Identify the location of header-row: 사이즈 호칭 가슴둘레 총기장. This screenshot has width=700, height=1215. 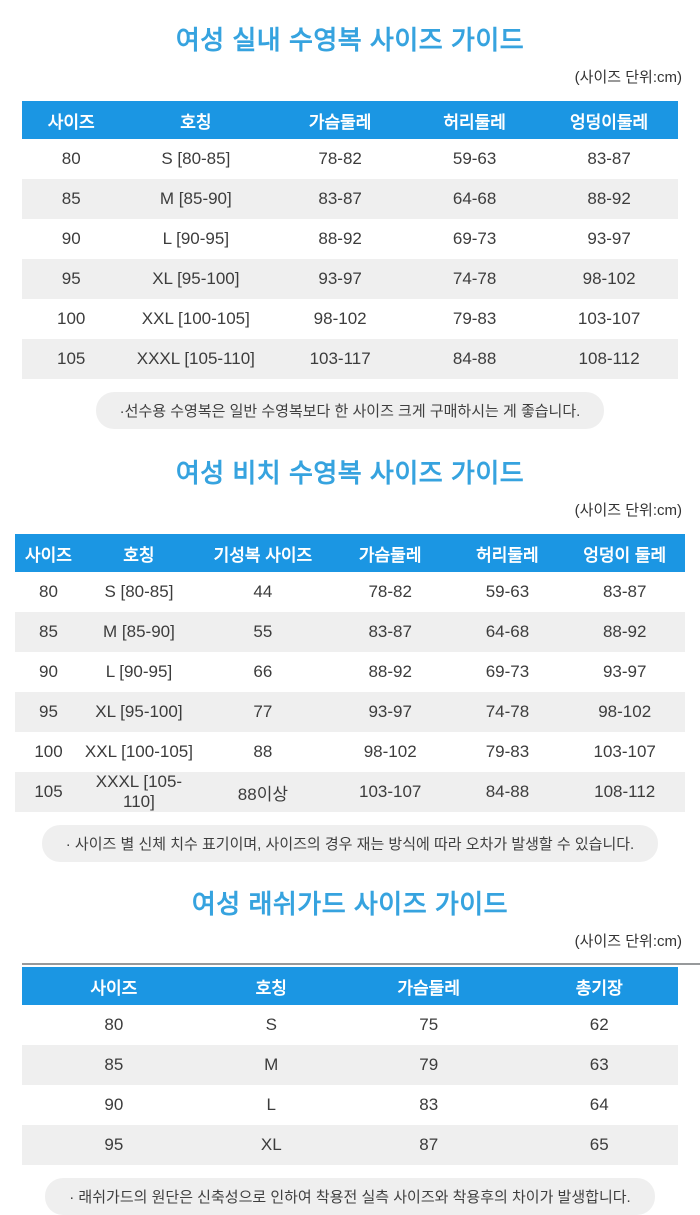
(350, 986).